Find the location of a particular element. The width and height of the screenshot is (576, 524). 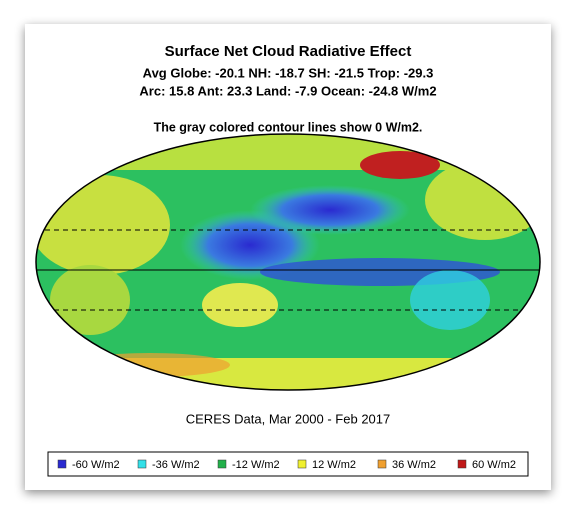

legend-label: -12 W/m2 is located at coordinates (256, 465).